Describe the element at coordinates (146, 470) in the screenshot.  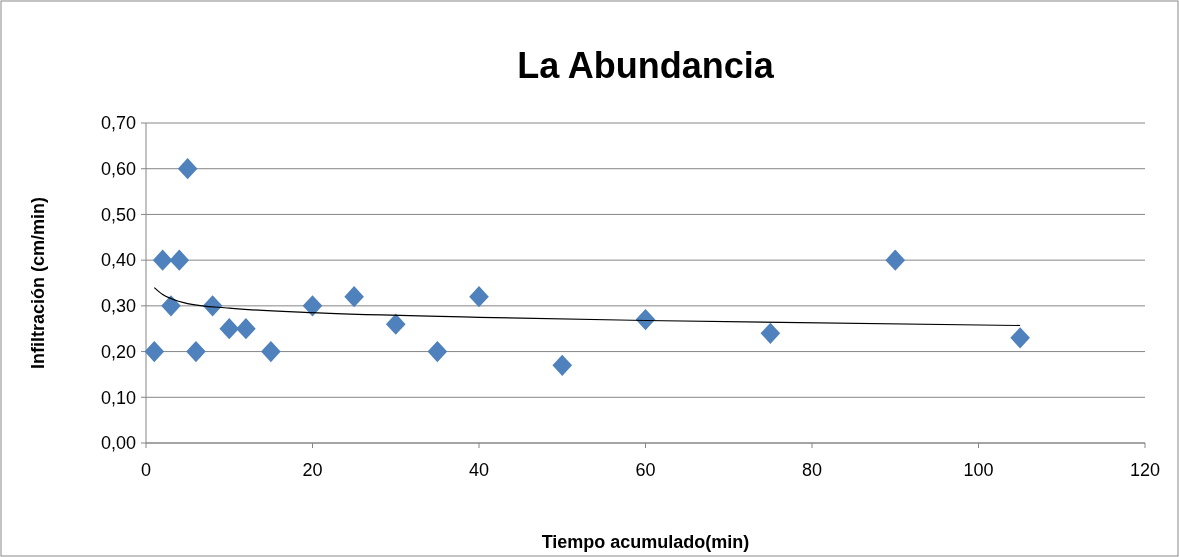
I see `x-tick-label: 0` at that location.